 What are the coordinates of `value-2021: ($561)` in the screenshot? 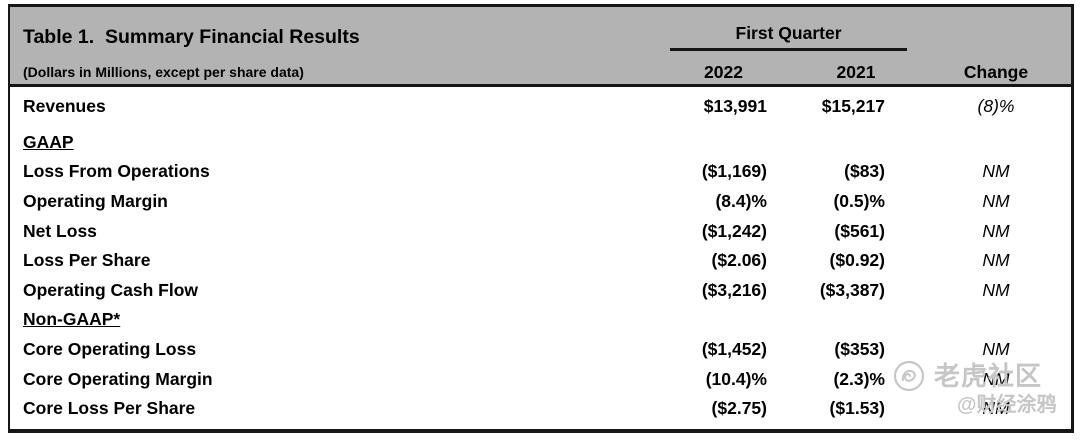 It's located at (859, 230).